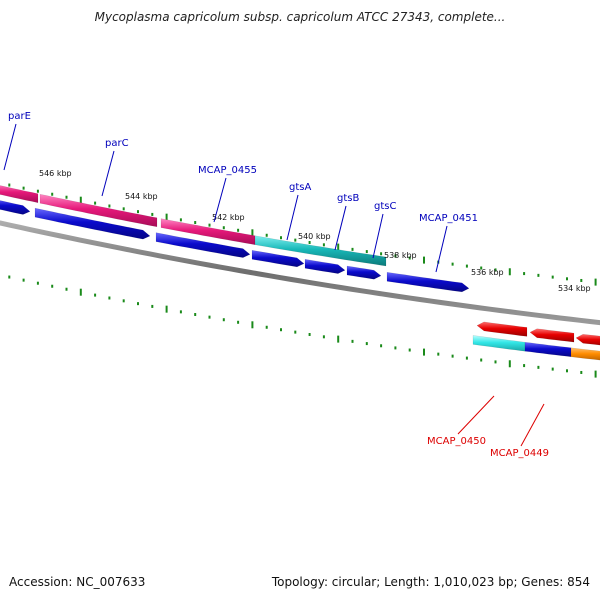  Describe the element at coordinates (55, 173) in the screenshot. I see `kbp-label-546: 546 kbp` at that location.